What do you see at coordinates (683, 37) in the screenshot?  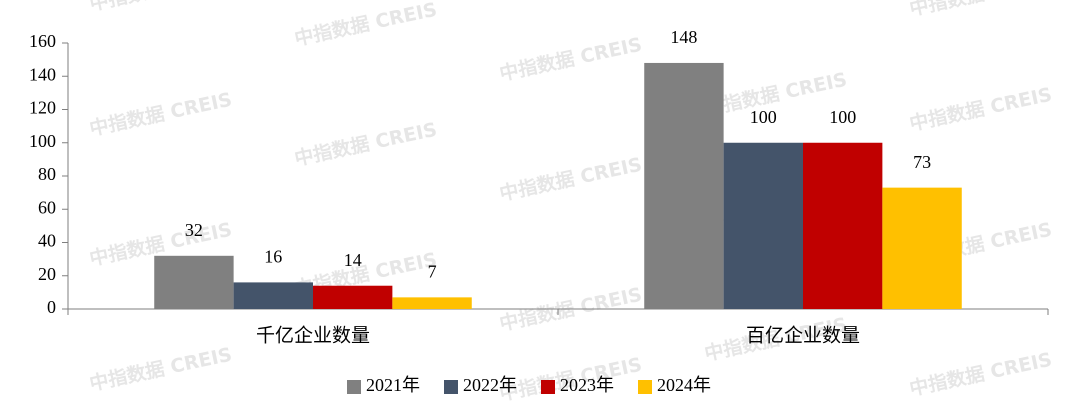 I see `data-label: 148` at bounding box center [683, 37].